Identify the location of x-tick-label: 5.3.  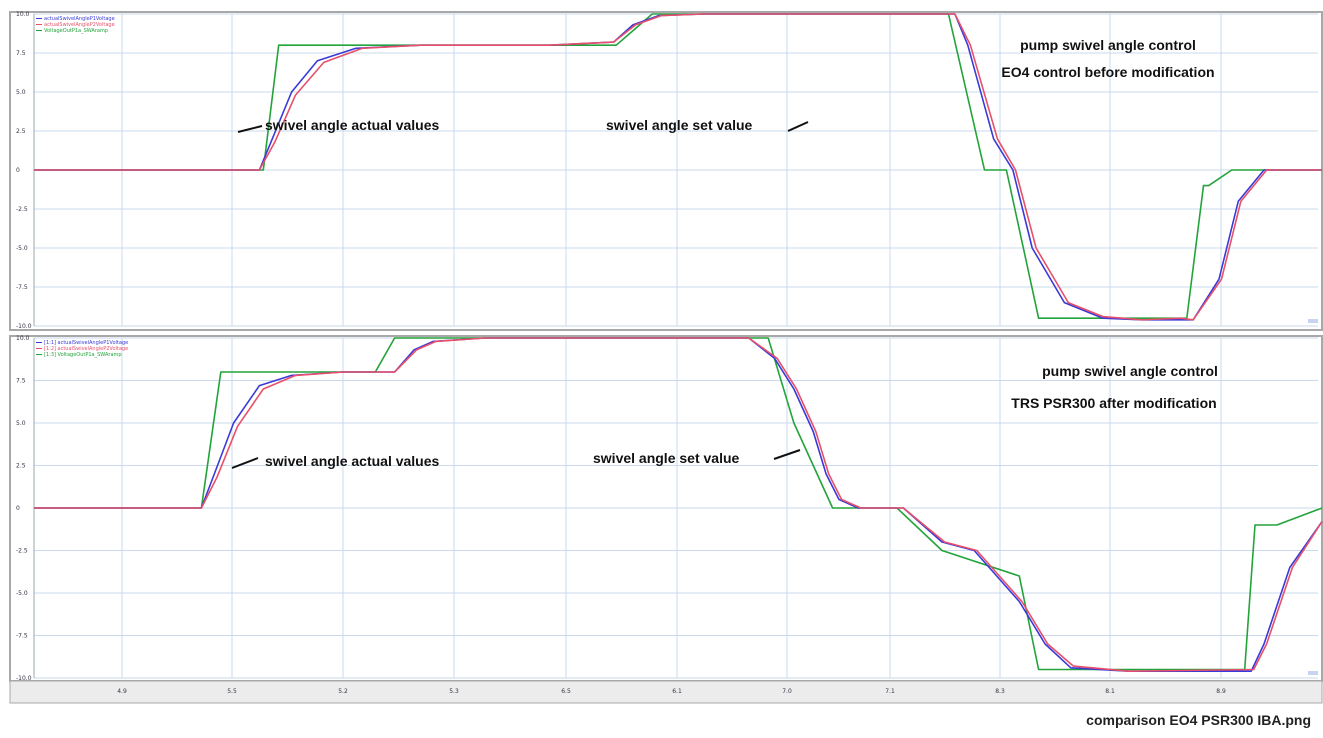
(454, 691).